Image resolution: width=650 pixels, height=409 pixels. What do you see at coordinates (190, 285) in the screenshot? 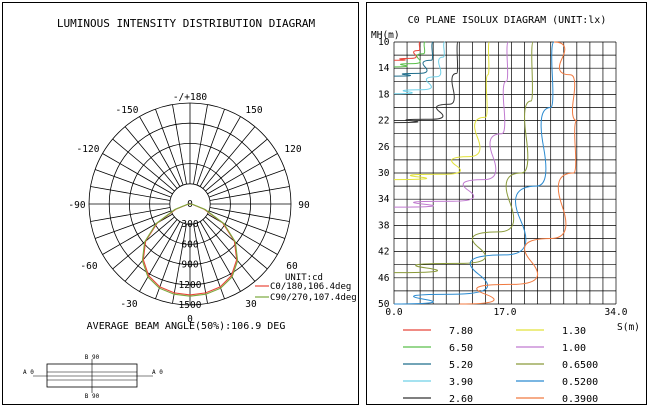
I see `polar-radial-label: 1200` at bounding box center [190, 285].